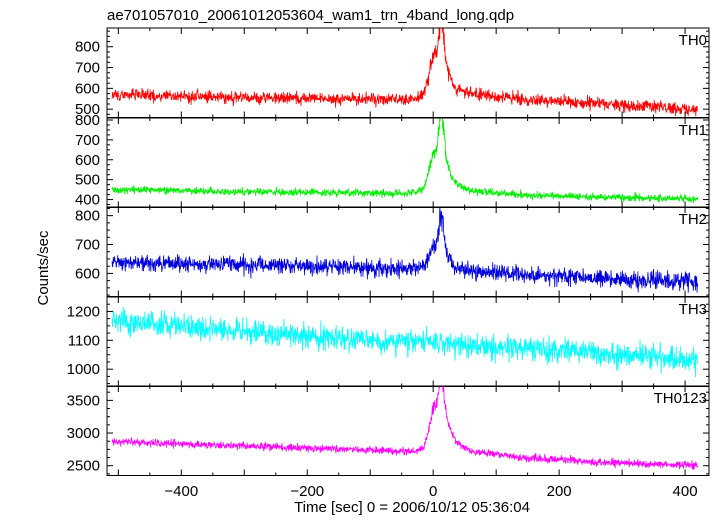 This screenshot has width=717, height=521. What do you see at coordinates (412, 507) in the screenshot?
I see `x-axis-label: Time [sec] 0 = 2006/10/12 05:36:04` at bounding box center [412, 507].